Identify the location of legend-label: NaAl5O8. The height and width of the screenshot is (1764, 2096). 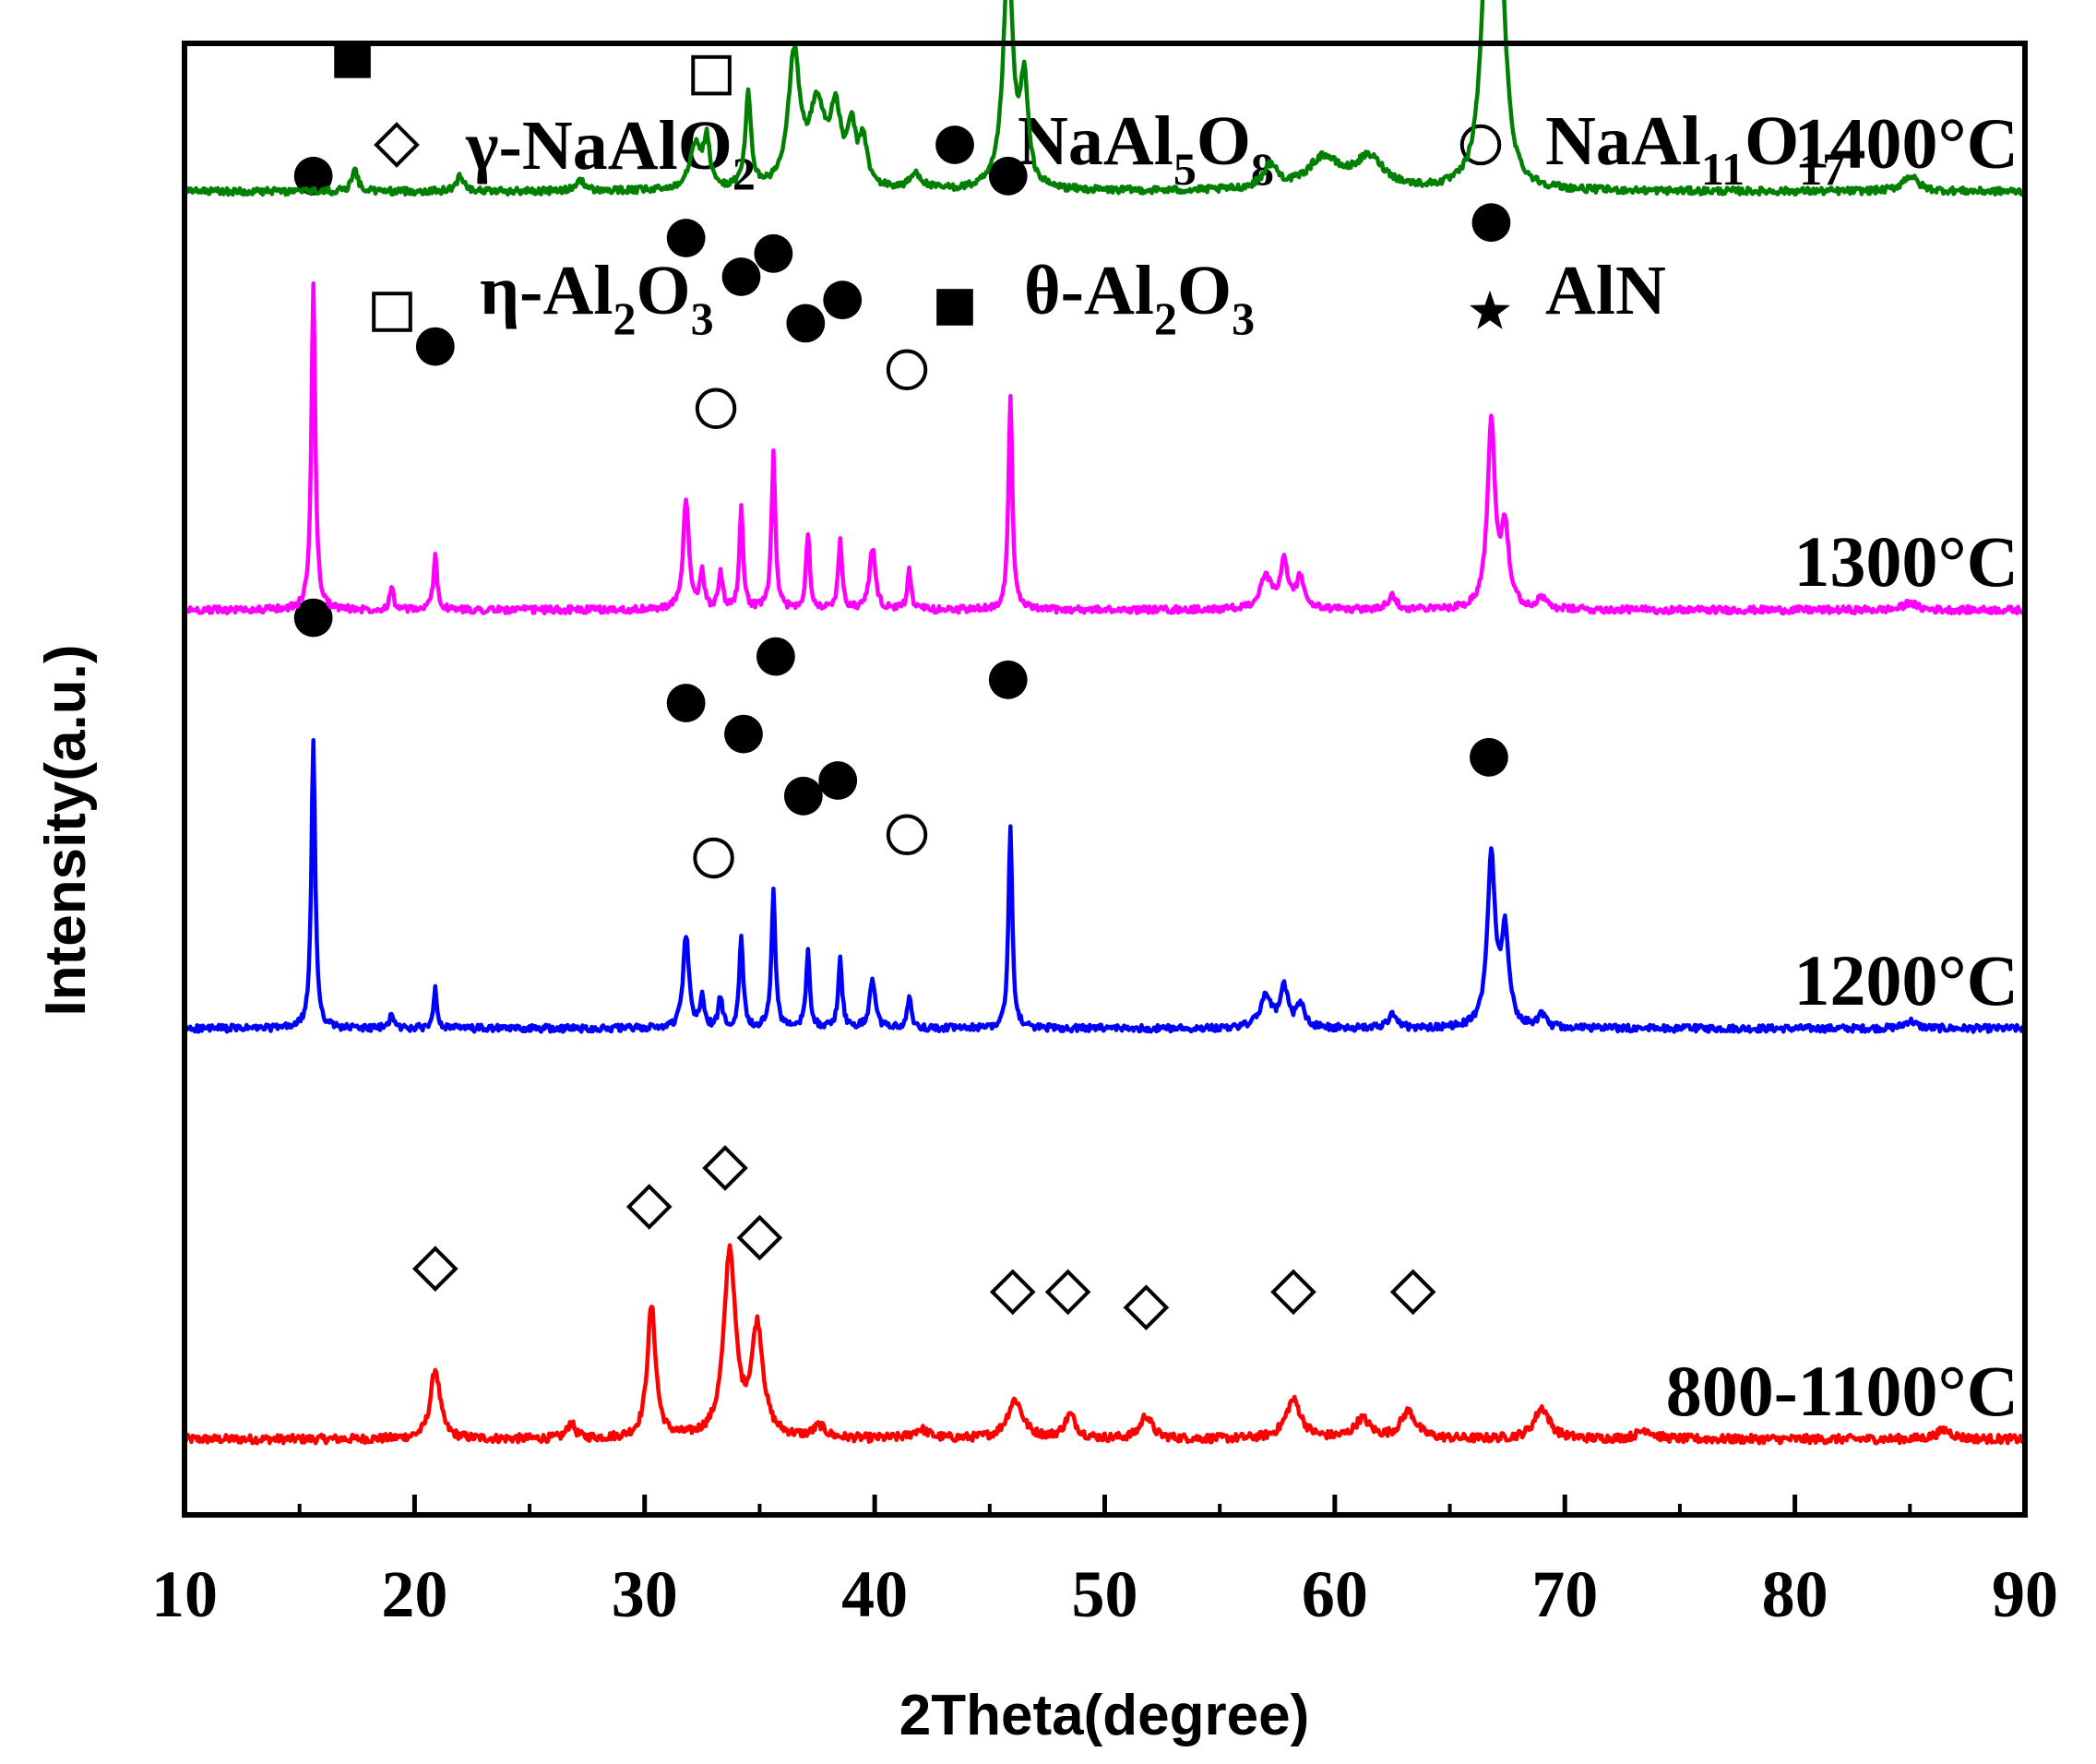
(1146, 149).